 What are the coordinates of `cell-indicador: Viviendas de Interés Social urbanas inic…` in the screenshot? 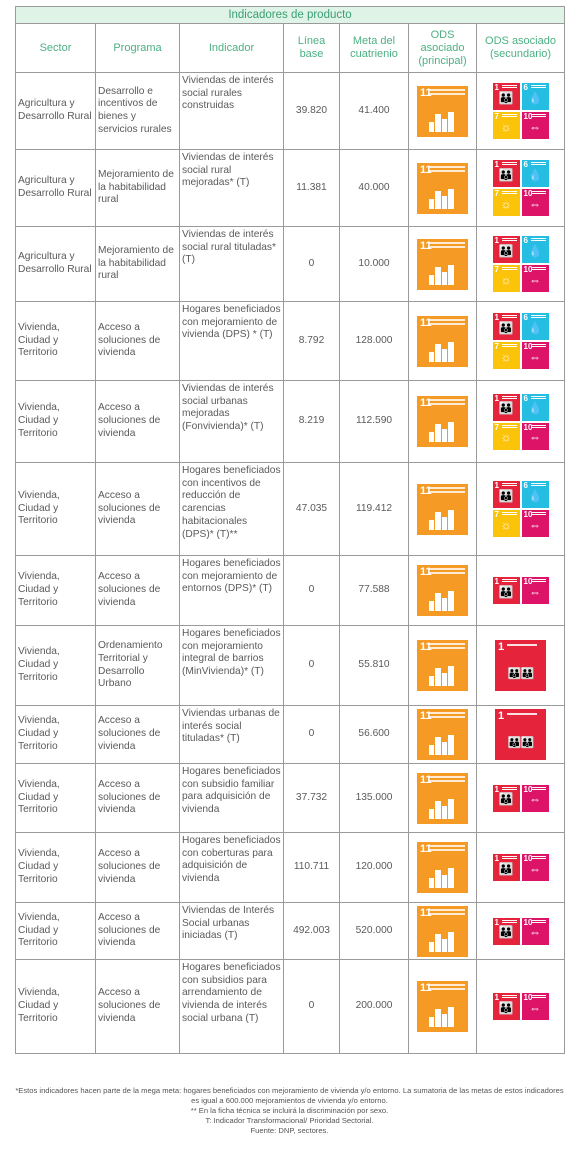 It's located at (231, 931).